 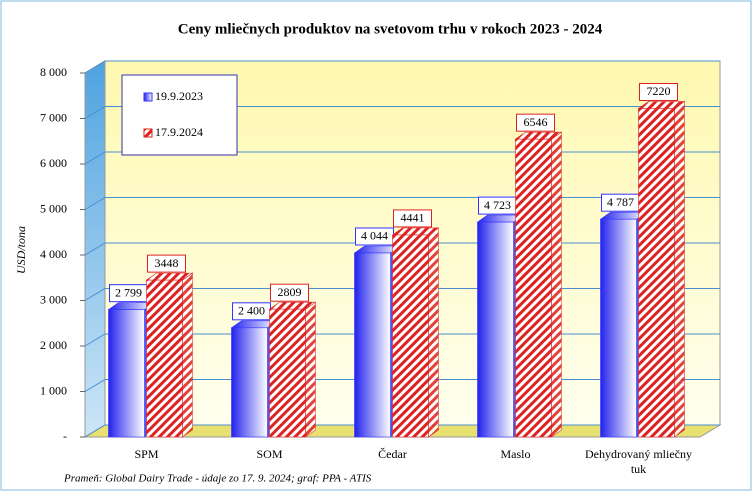 I want to click on x-tick-label: SOM, so click(x=269, y=454).